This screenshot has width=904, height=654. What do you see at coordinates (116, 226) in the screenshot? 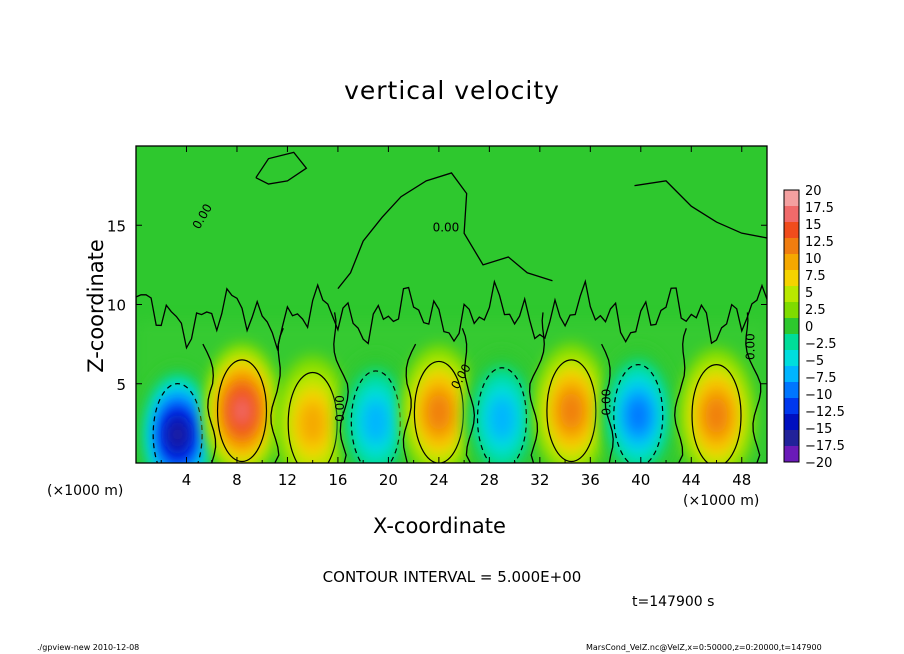
I see `y-tick-label: 15` at bounding box center [116, 226].